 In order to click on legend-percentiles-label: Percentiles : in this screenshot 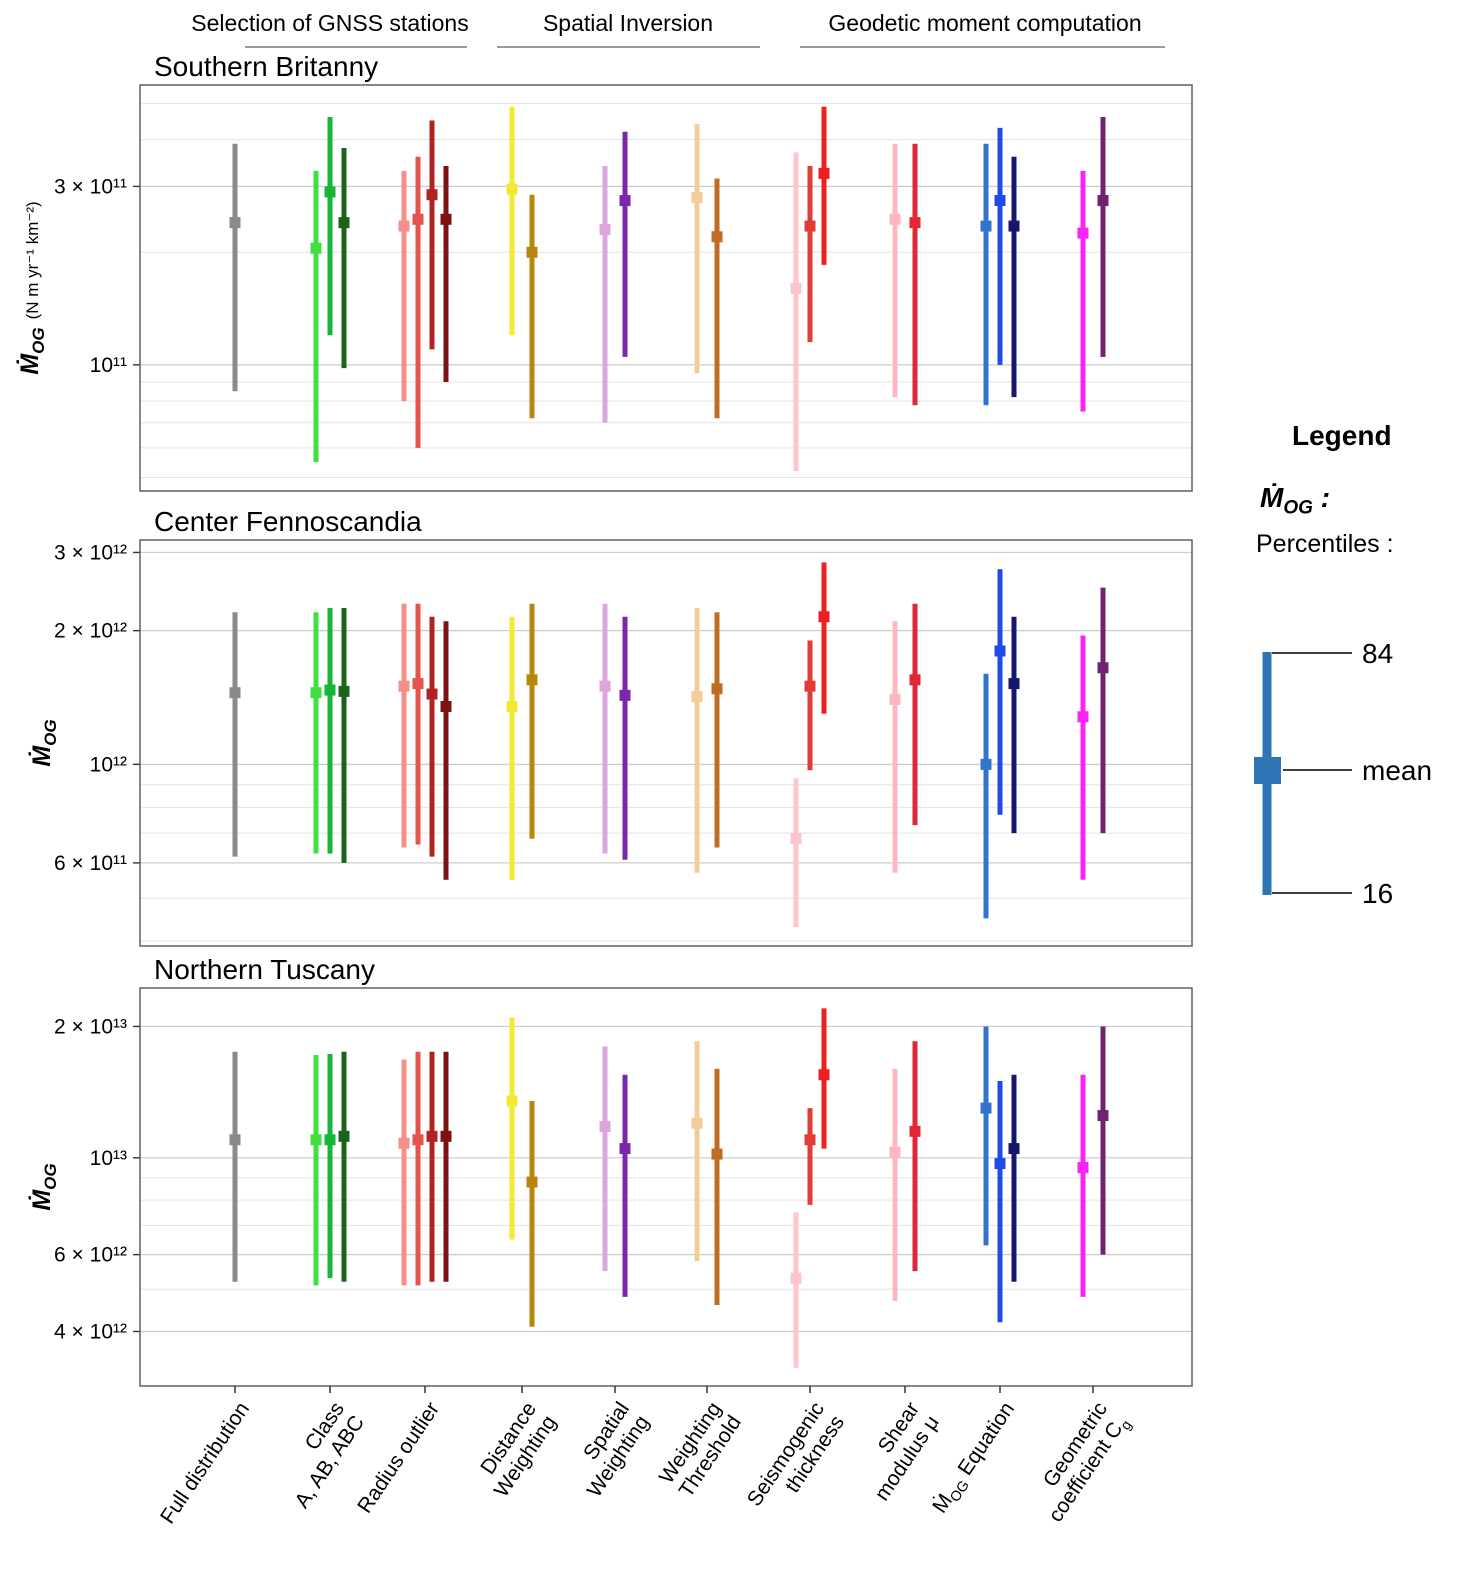, I will do `click(1325, 544)`.